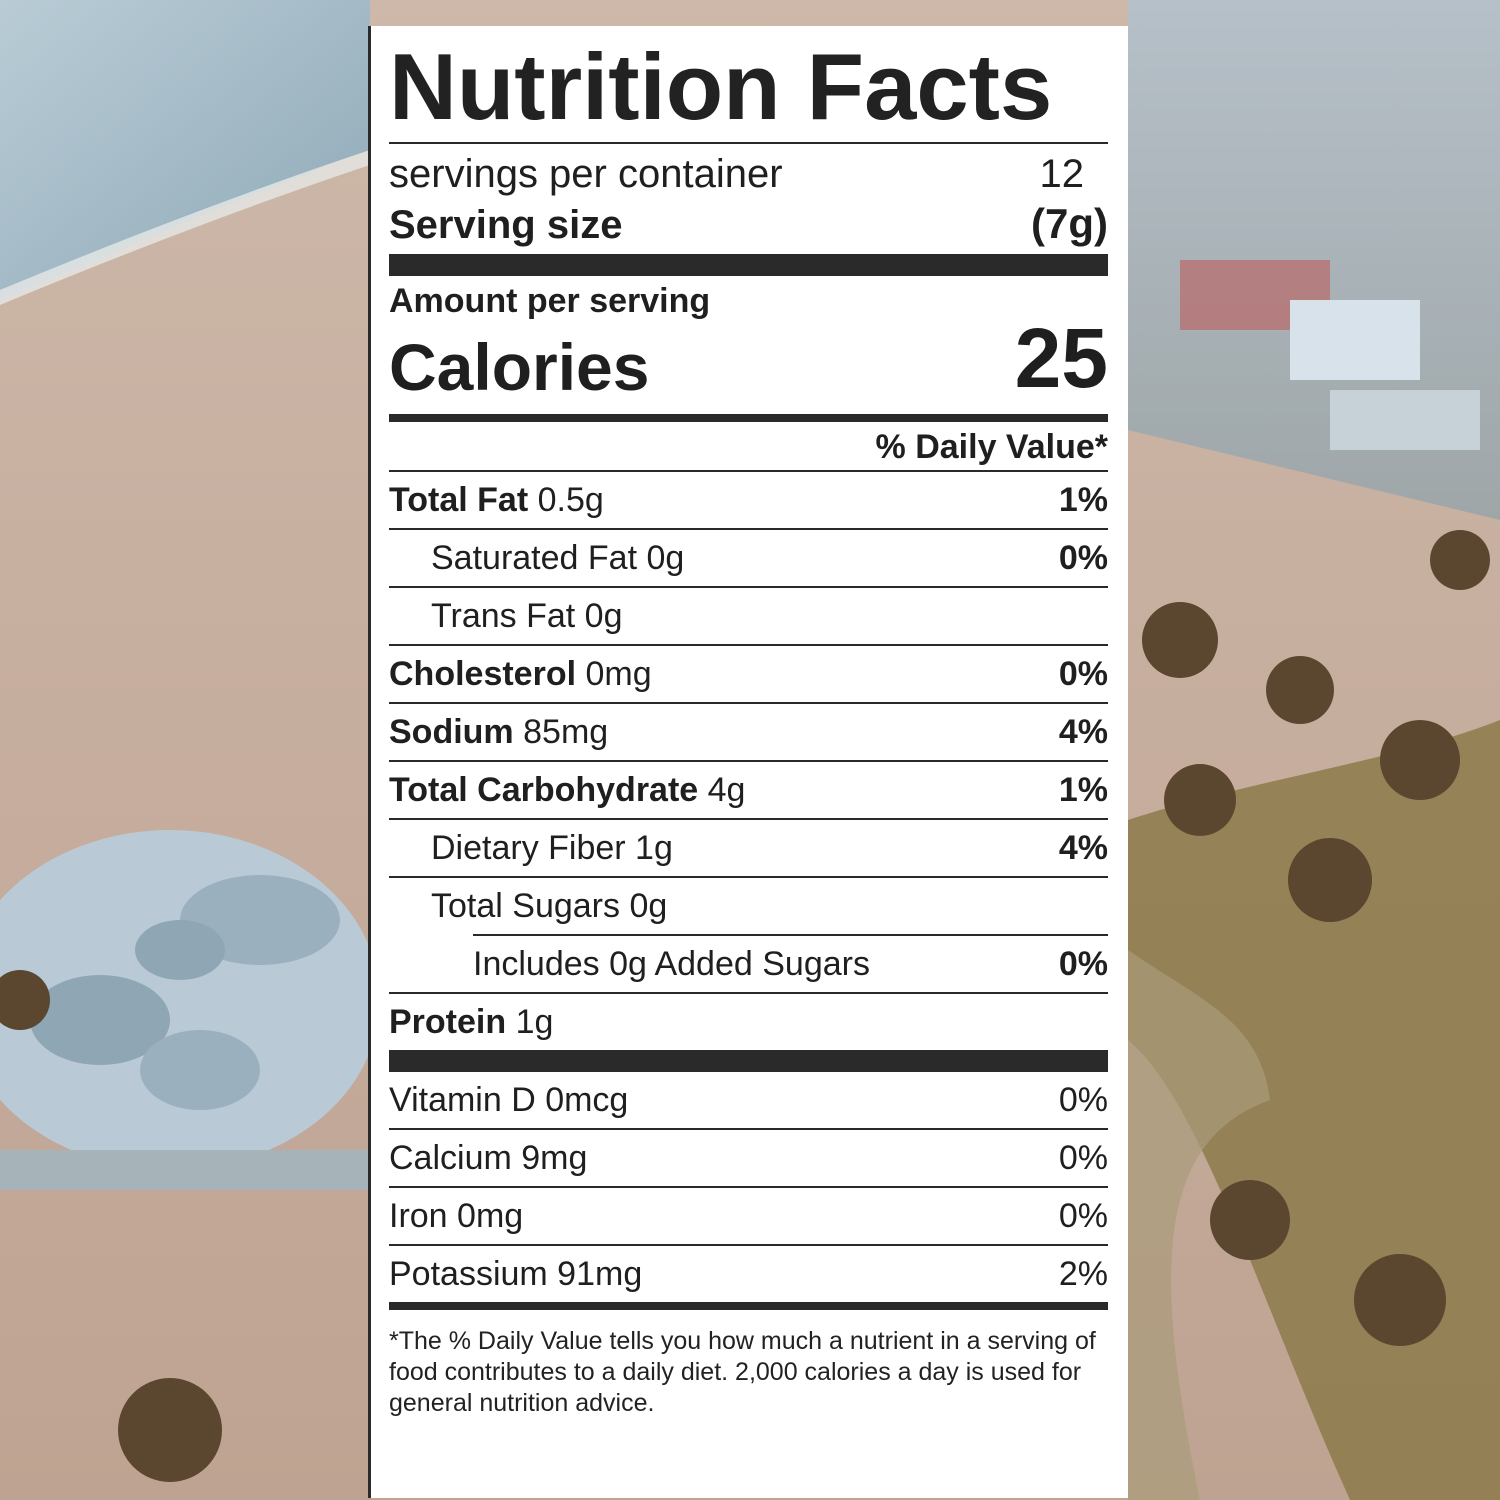 This screenshot has width=1500, height=1500. I want to click on vitamin-dv: 2%, so click(1083, 1274).